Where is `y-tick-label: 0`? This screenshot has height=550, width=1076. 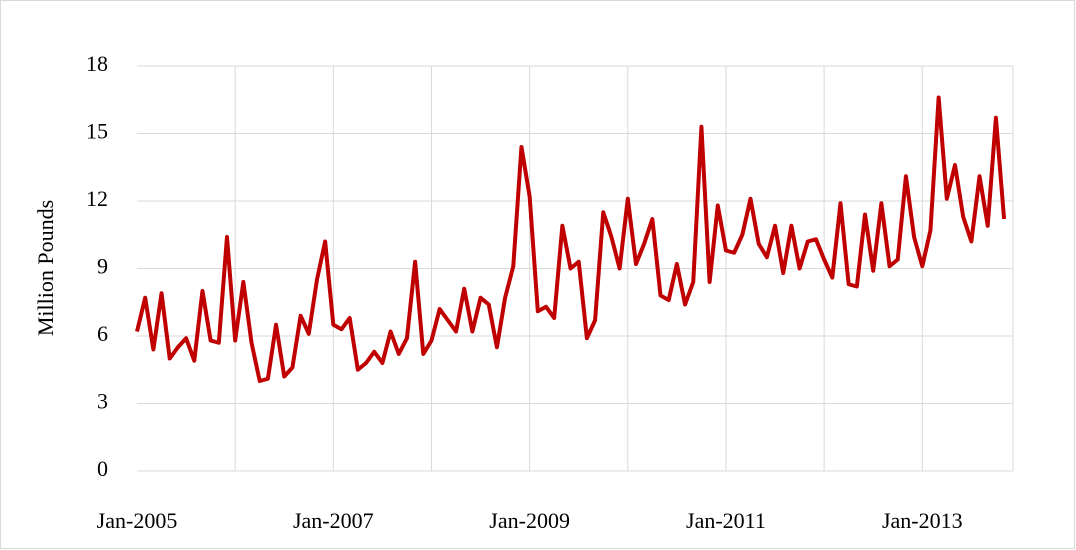 y-tick-label: 0 is located at coordinates (102, 468).